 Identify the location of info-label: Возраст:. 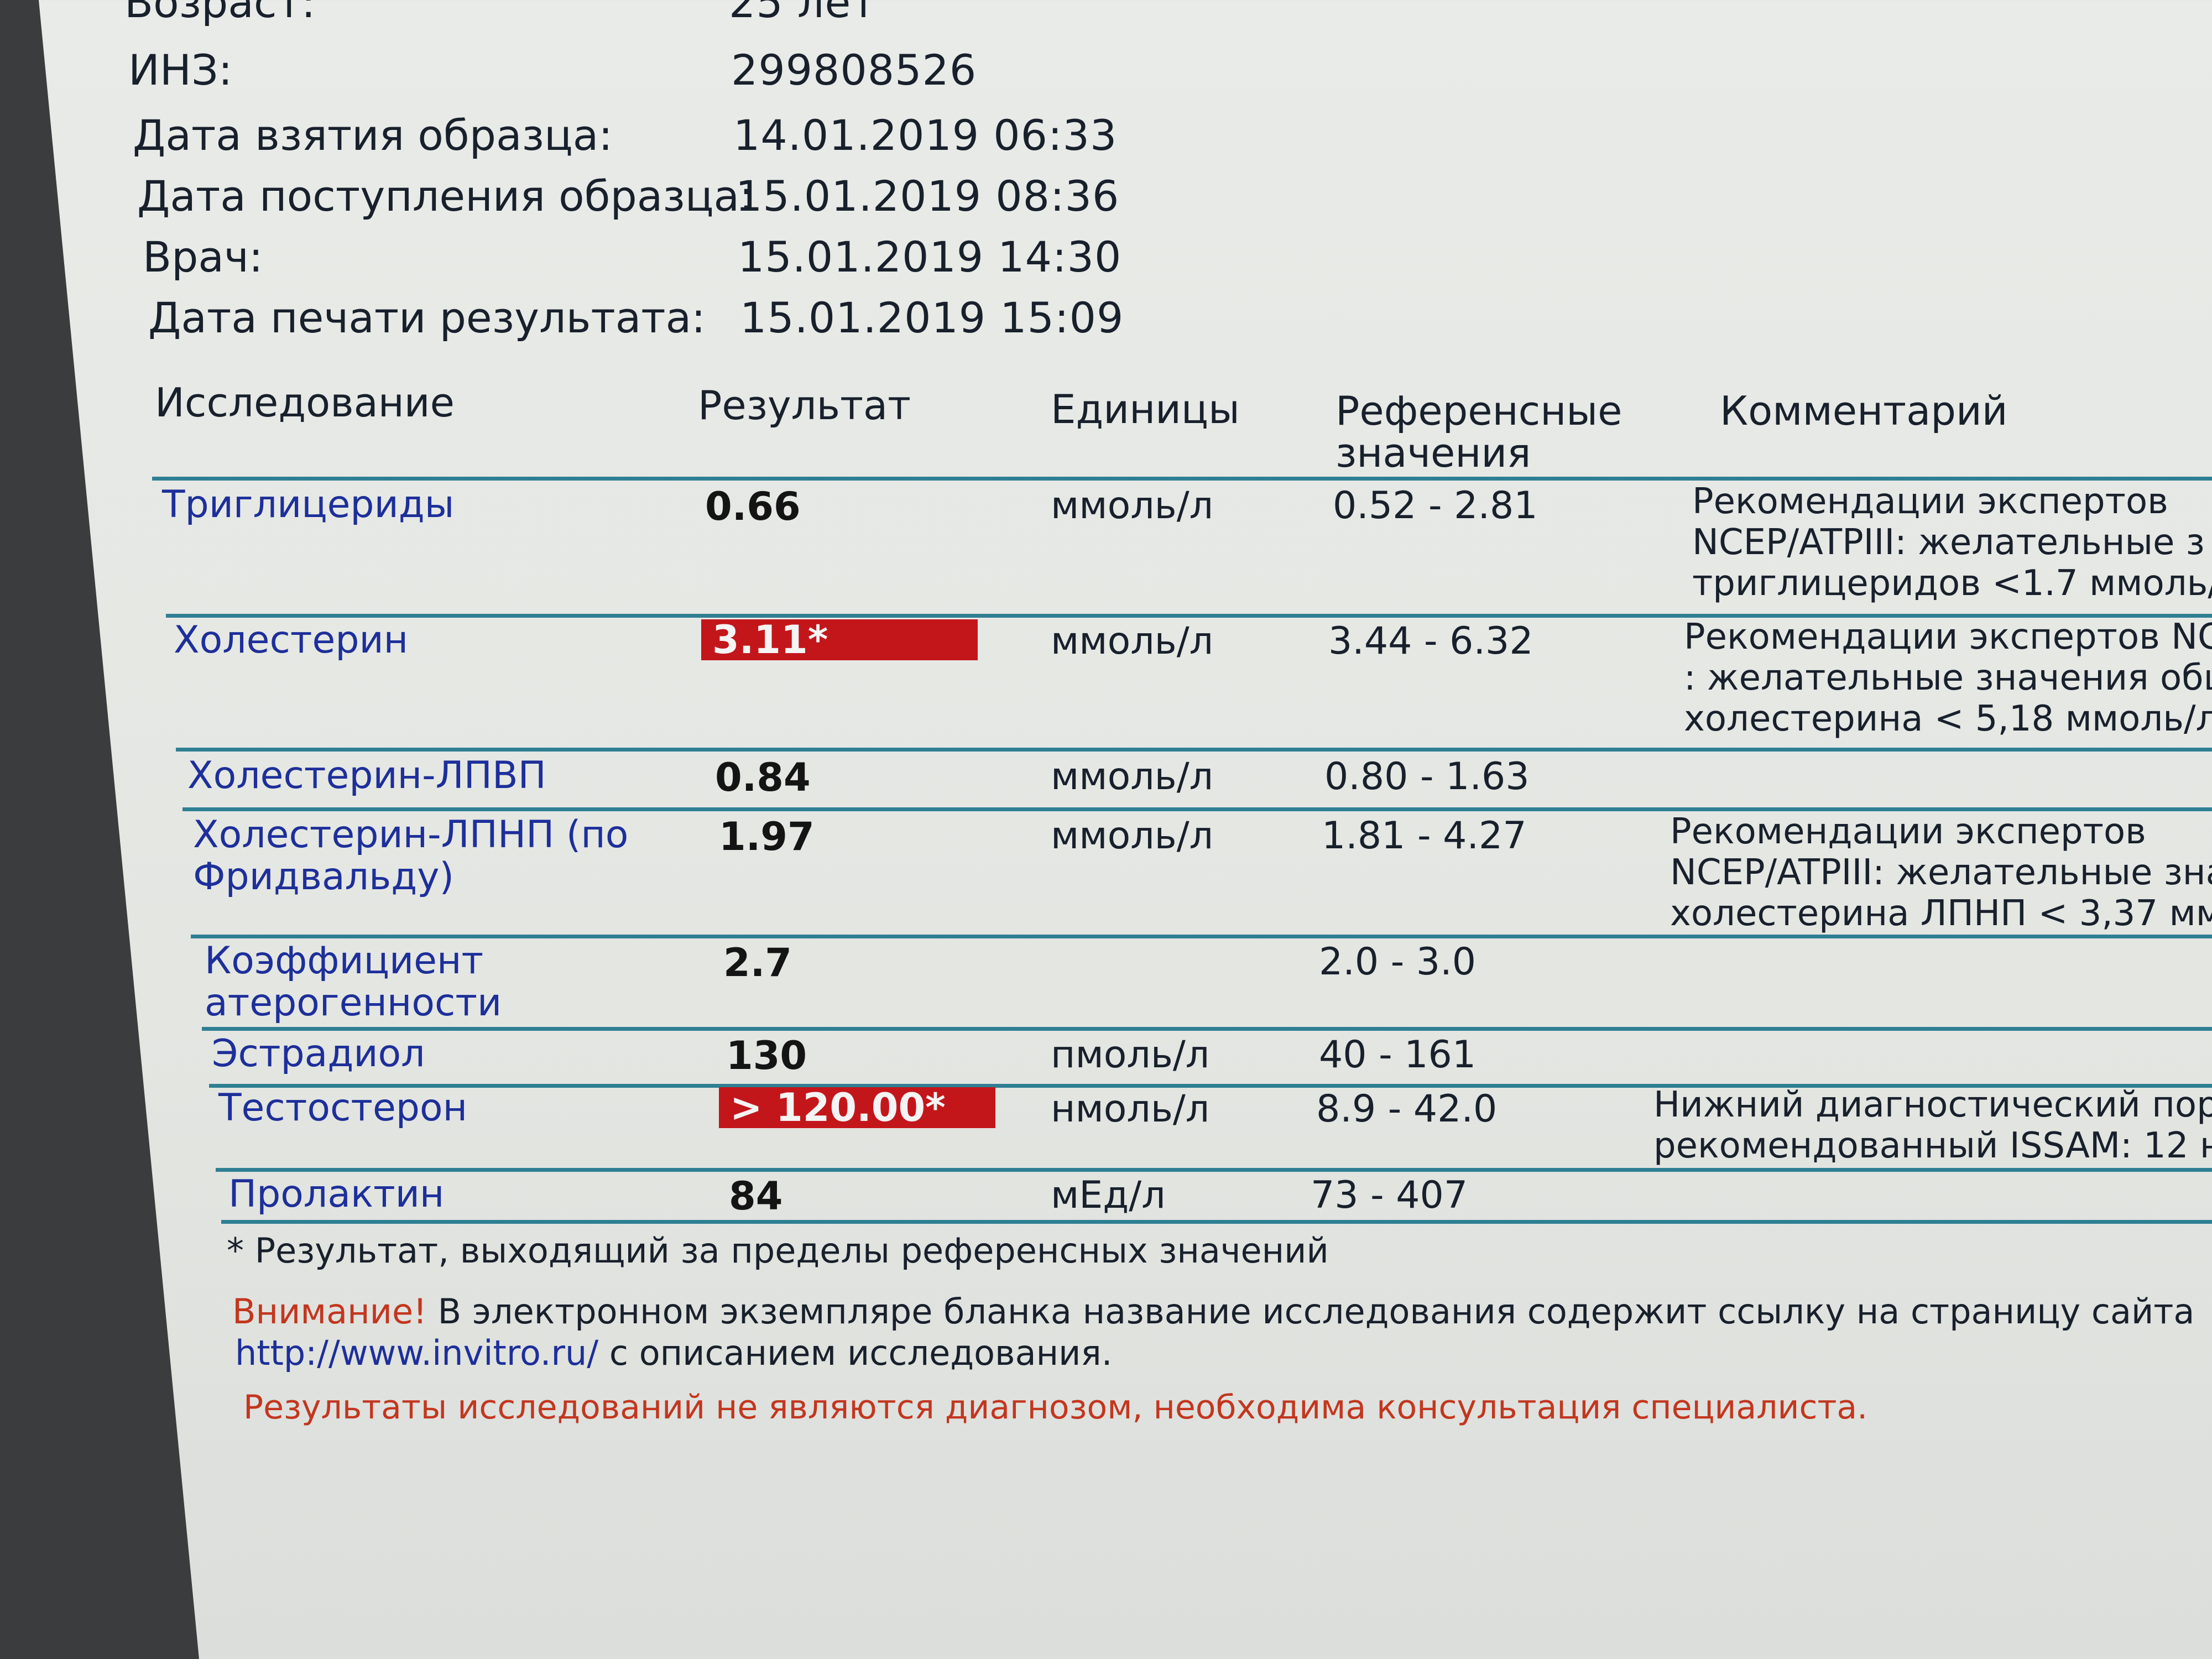
(220, 14).